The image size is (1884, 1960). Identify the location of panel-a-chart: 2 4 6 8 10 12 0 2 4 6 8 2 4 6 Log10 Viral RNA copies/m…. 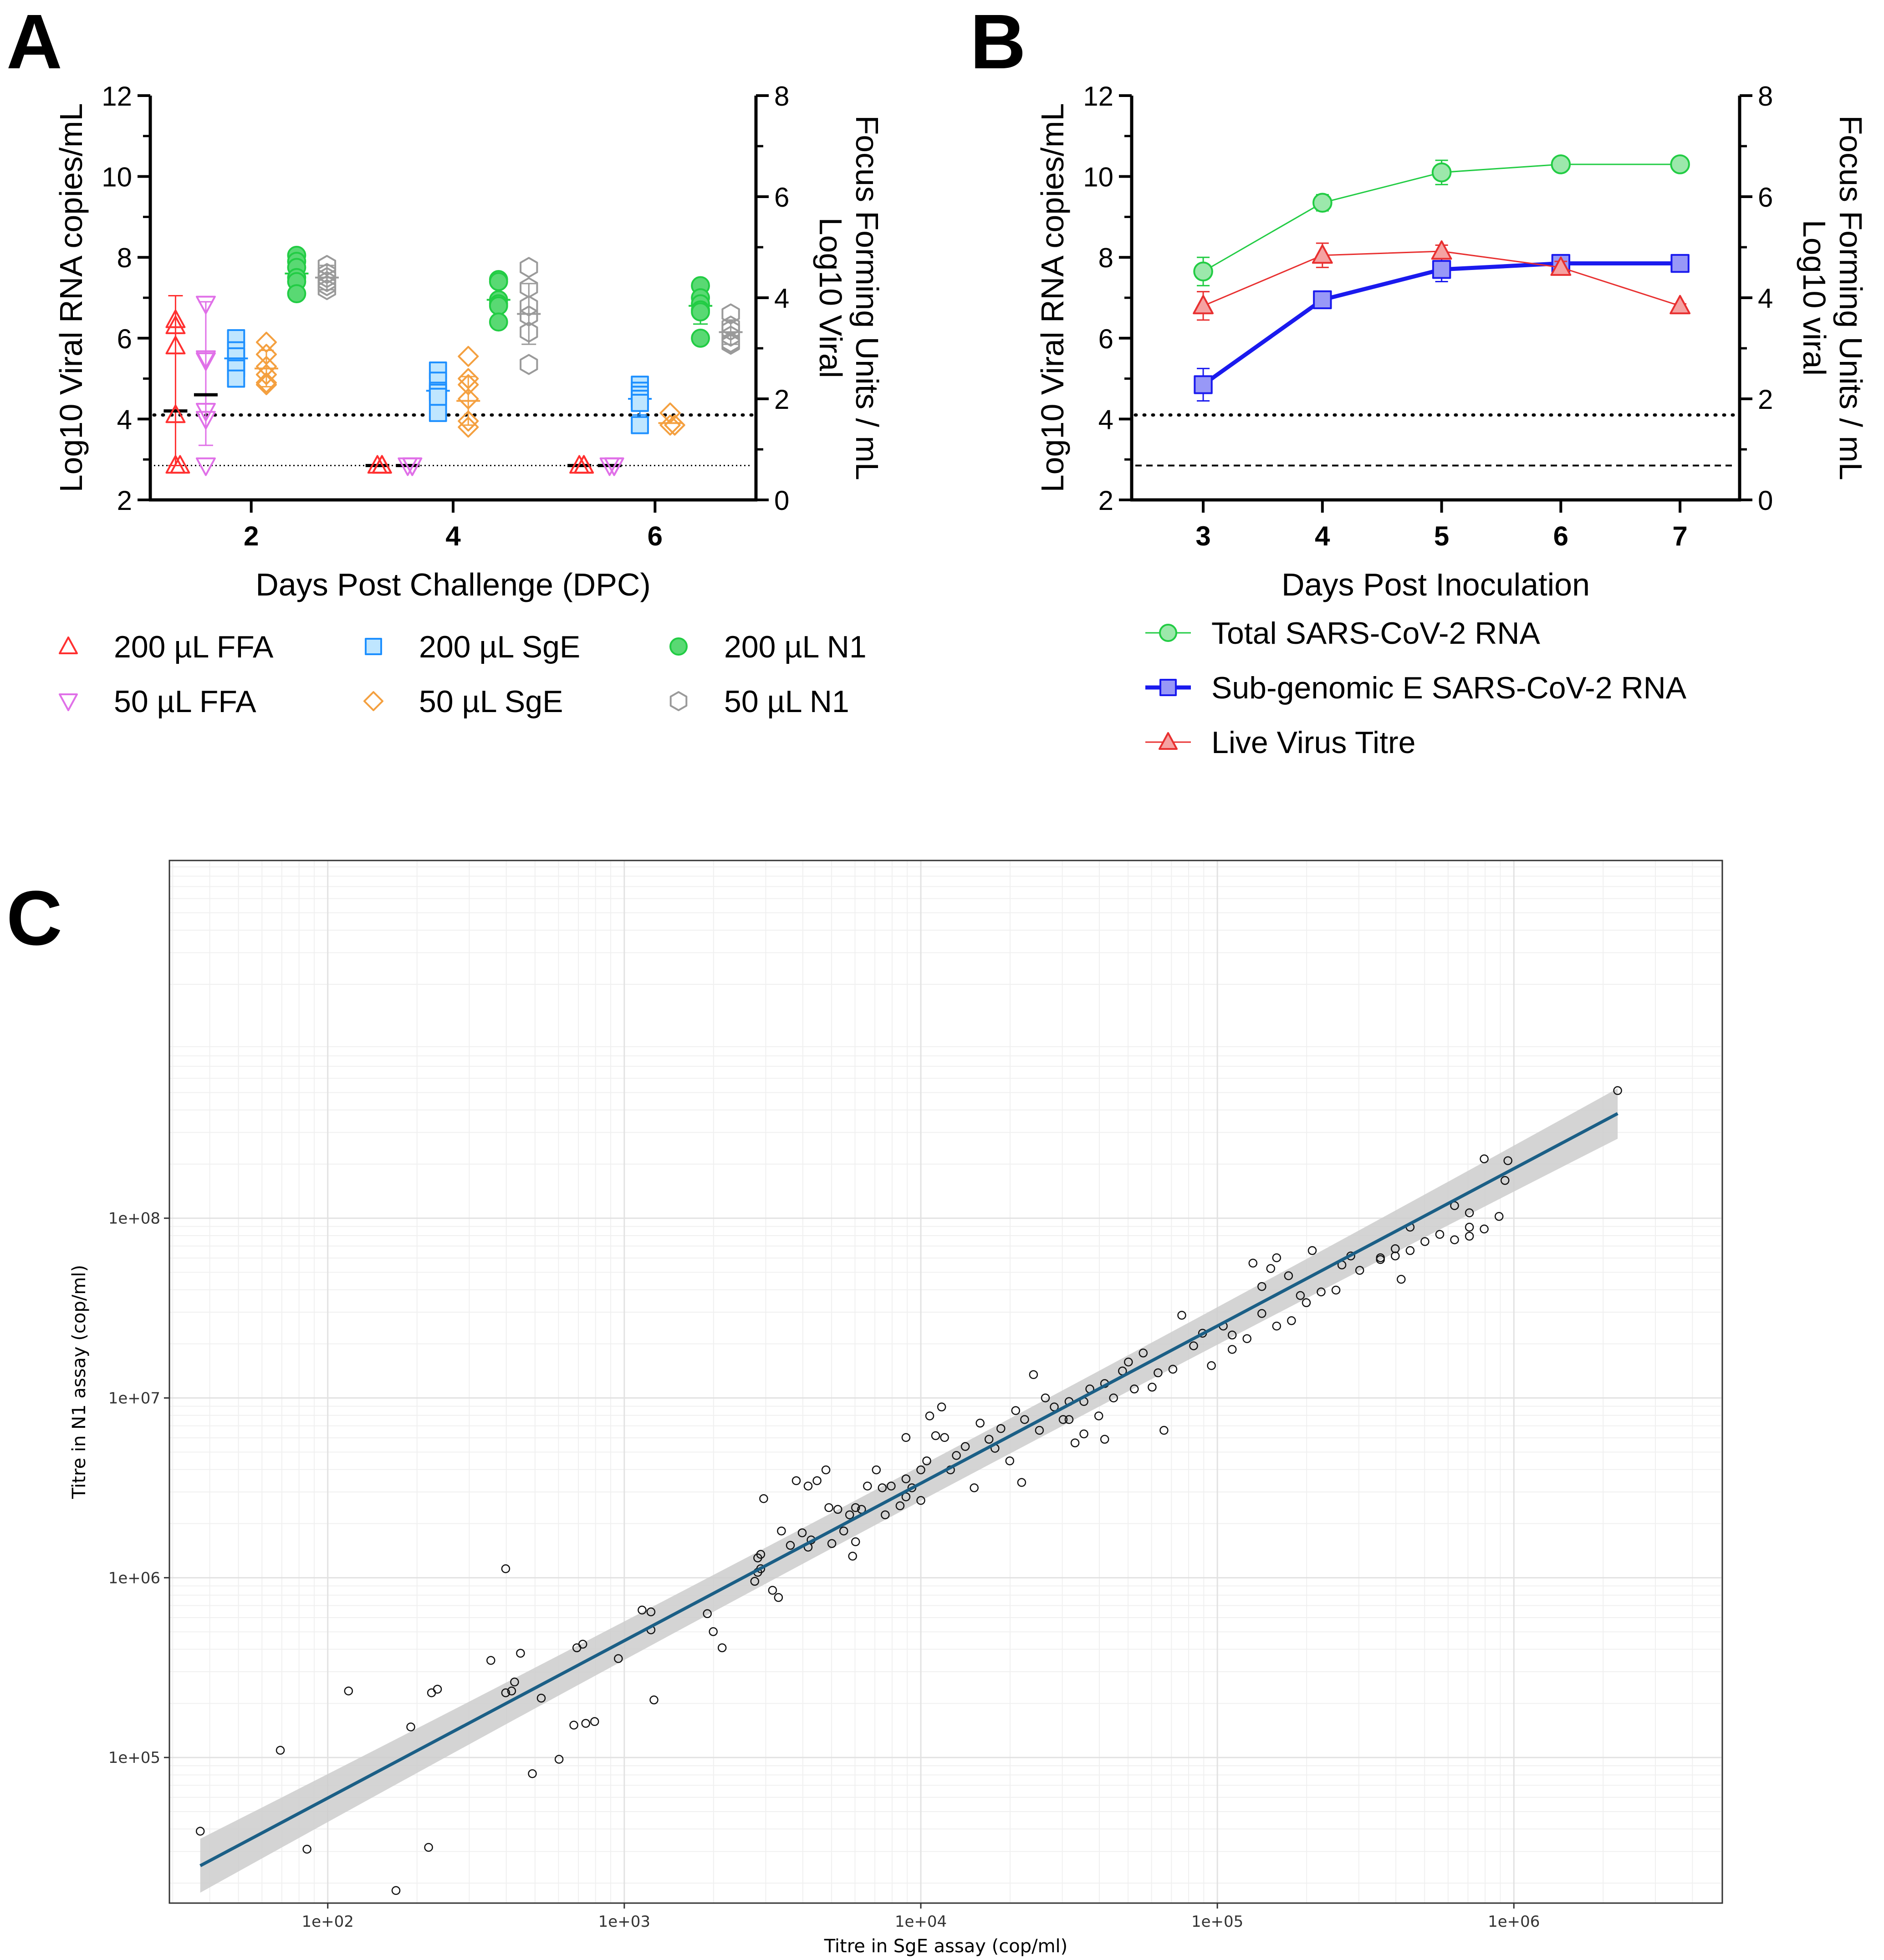
(469, 400).